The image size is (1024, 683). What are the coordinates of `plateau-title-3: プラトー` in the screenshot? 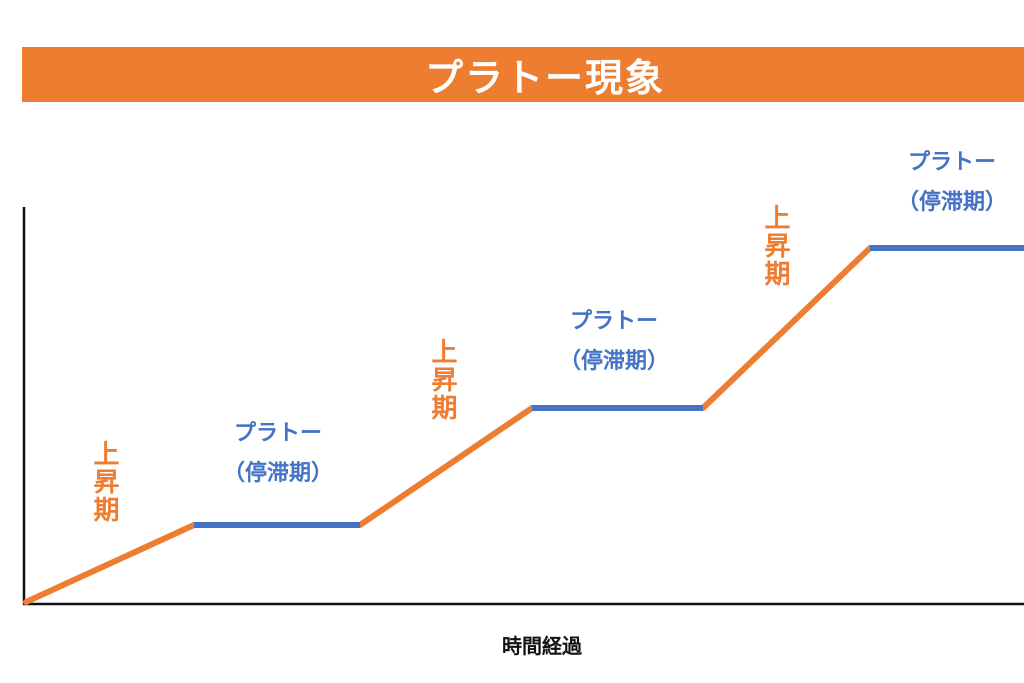 It's located at (951, 162).